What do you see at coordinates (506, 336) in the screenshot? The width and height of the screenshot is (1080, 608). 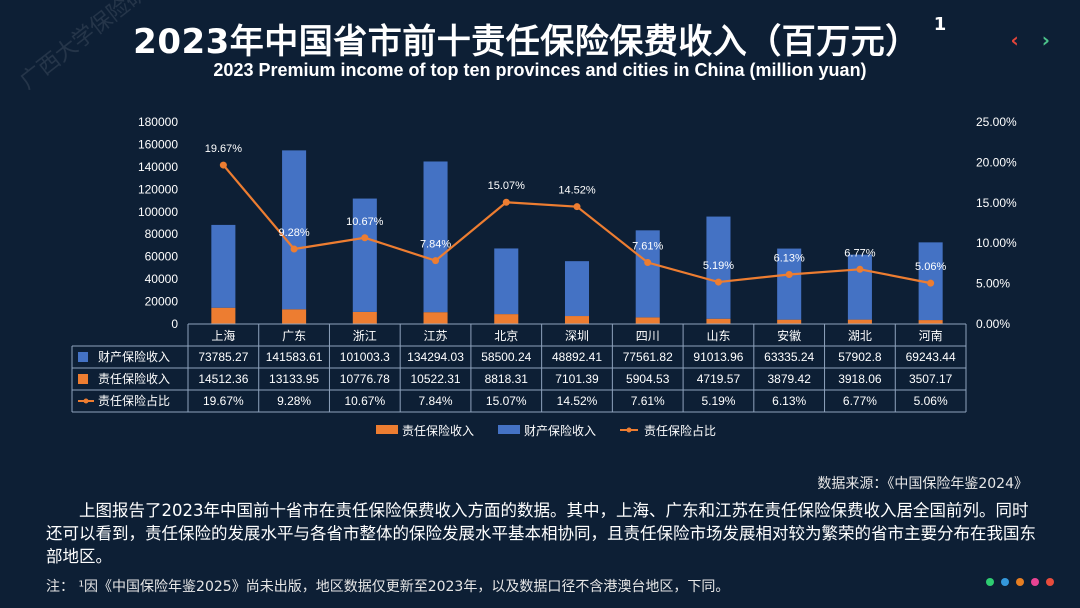 I see `category-label: 北京` at bounding box center [506, 336].